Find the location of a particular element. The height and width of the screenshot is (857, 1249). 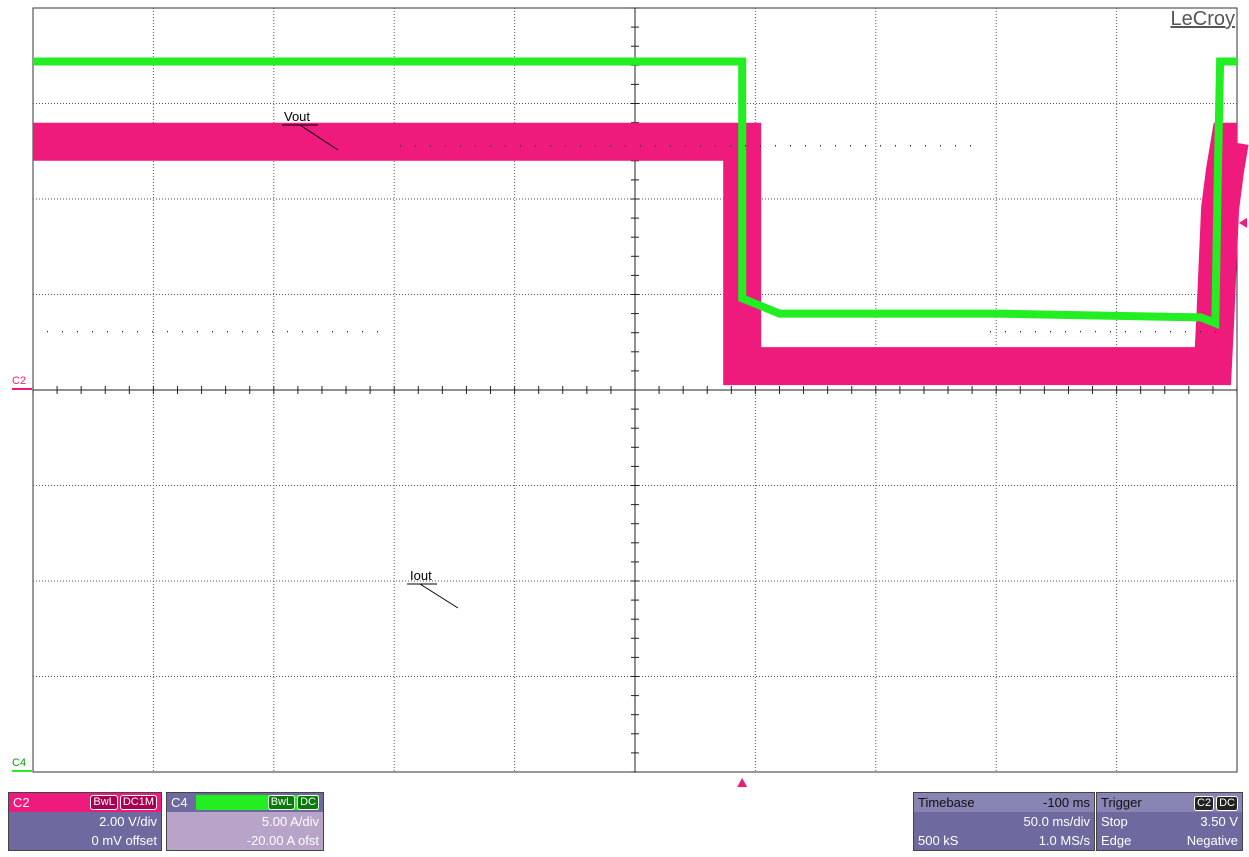

timebase-scale: 50.0 ms/div is located at coordinates (1056, 821).